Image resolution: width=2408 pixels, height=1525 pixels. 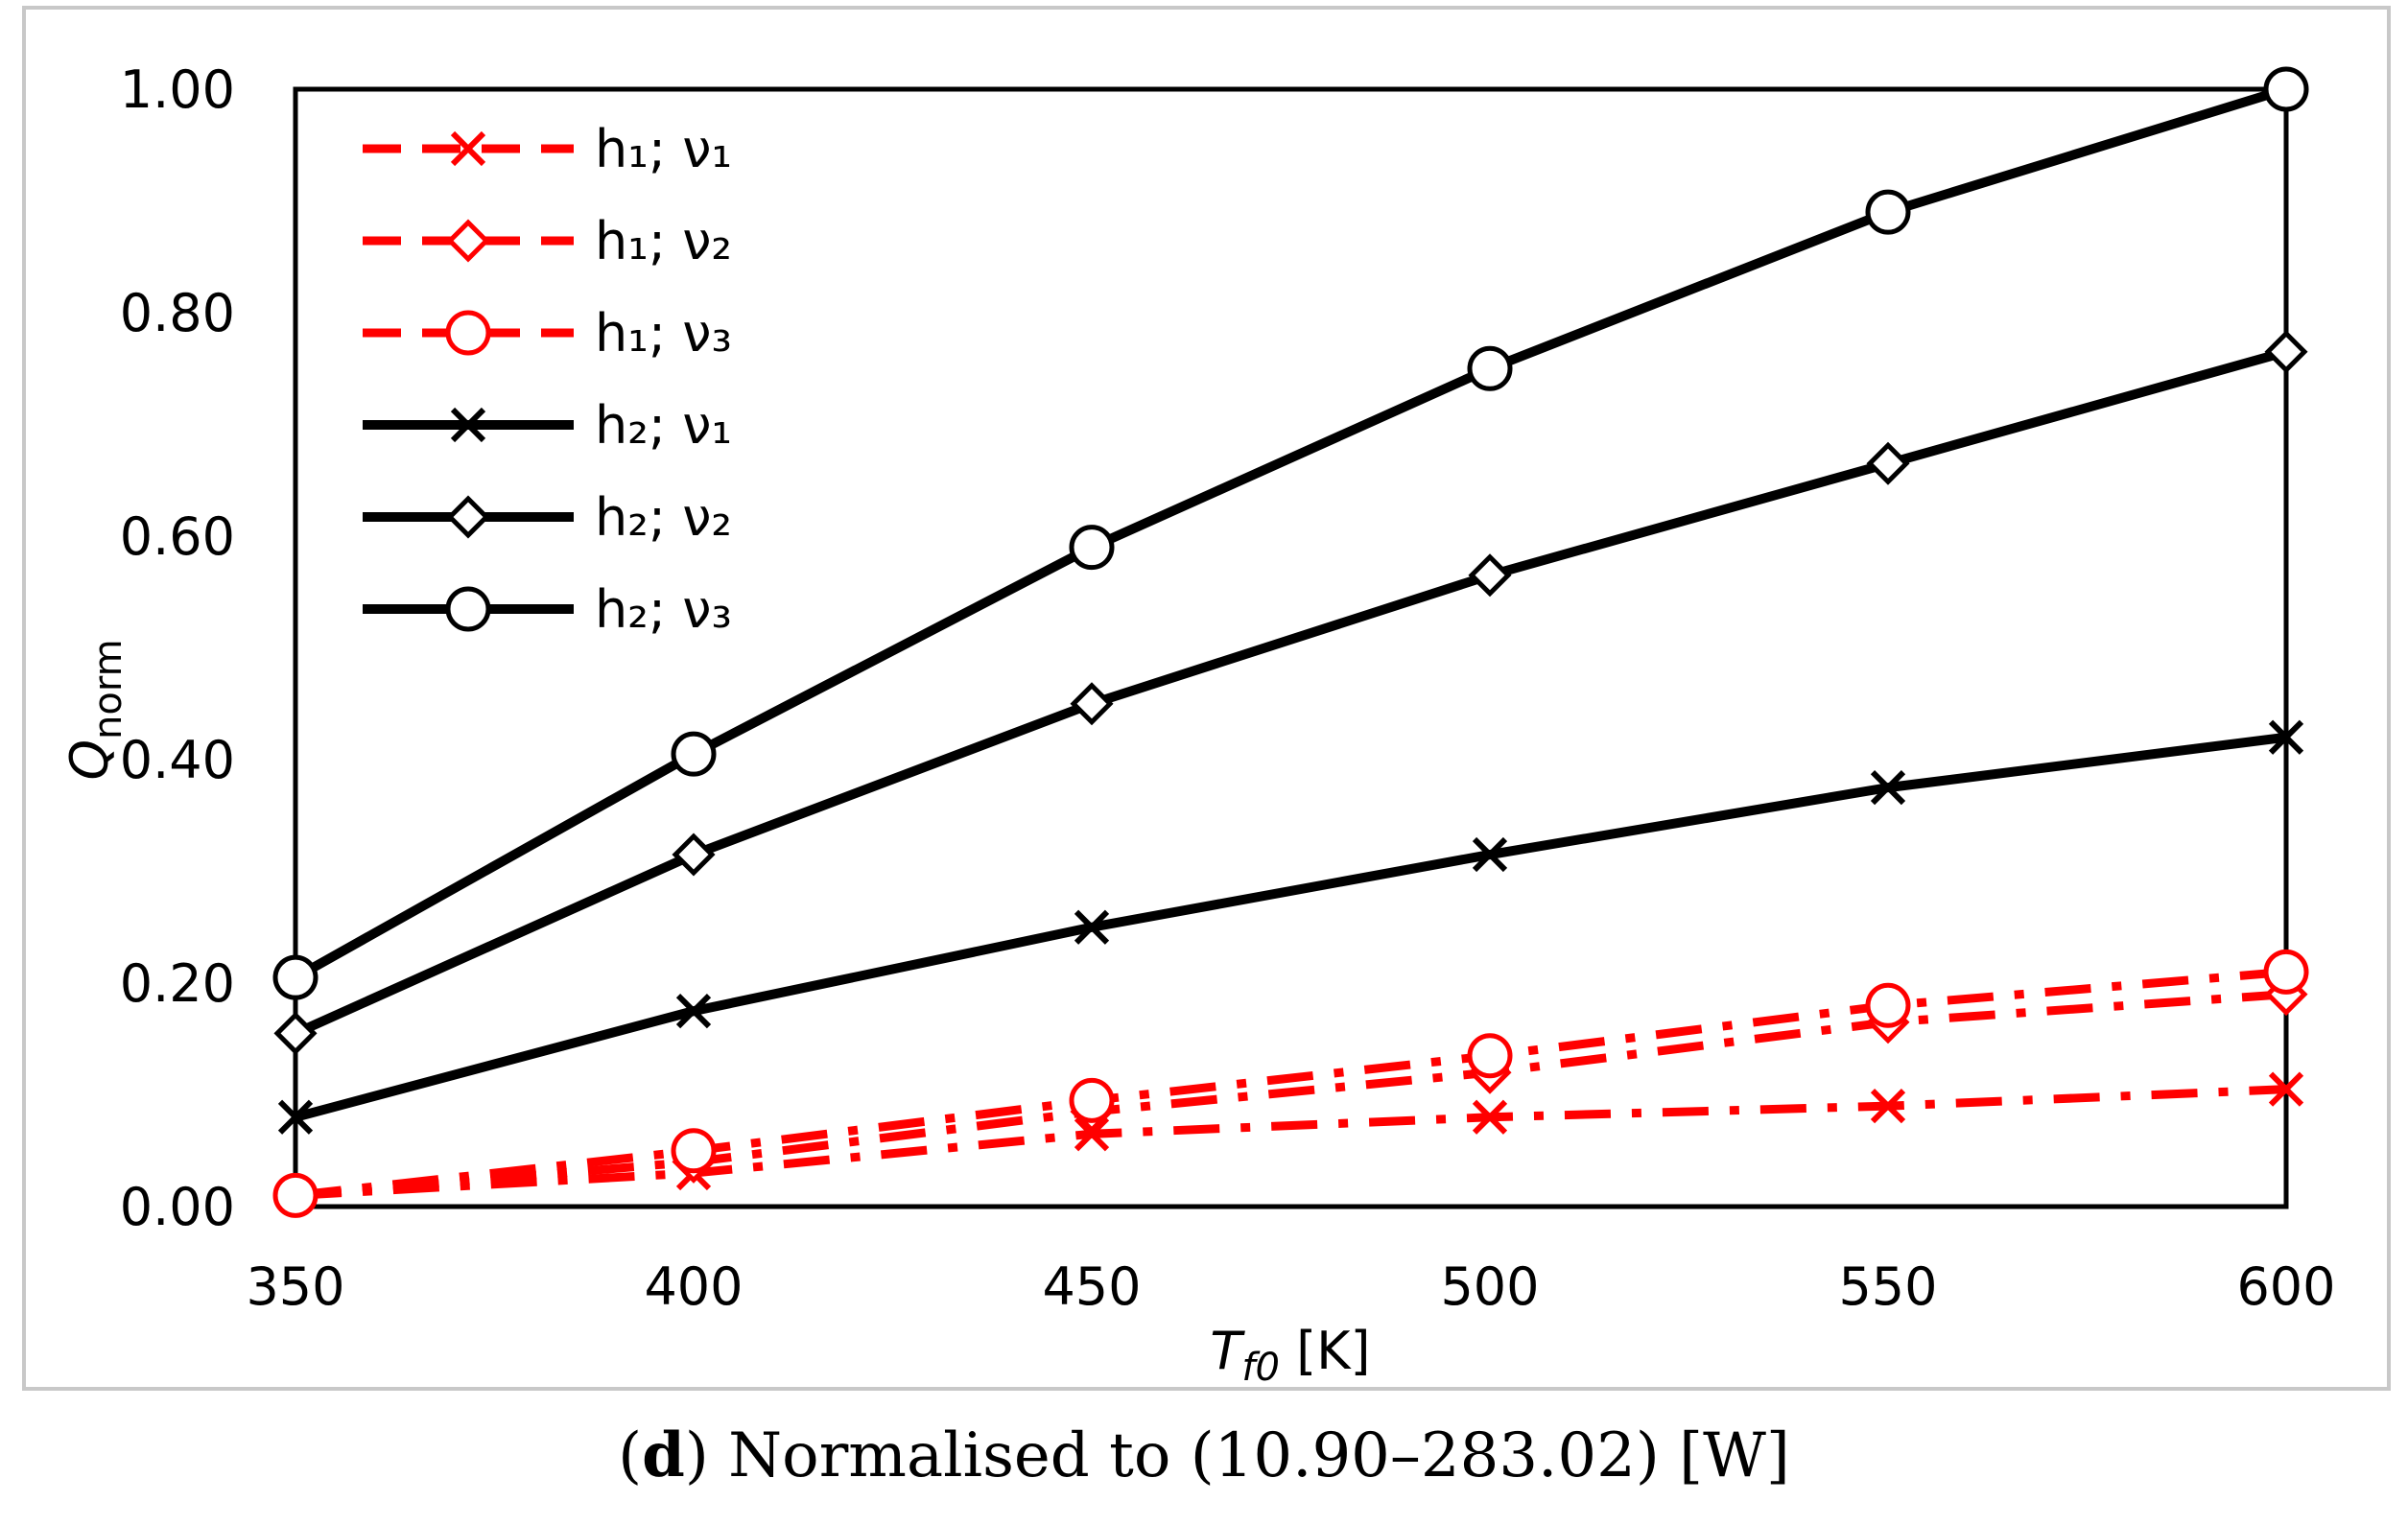 I want to click on caption-letter: d, so click(x=663, y=1455).